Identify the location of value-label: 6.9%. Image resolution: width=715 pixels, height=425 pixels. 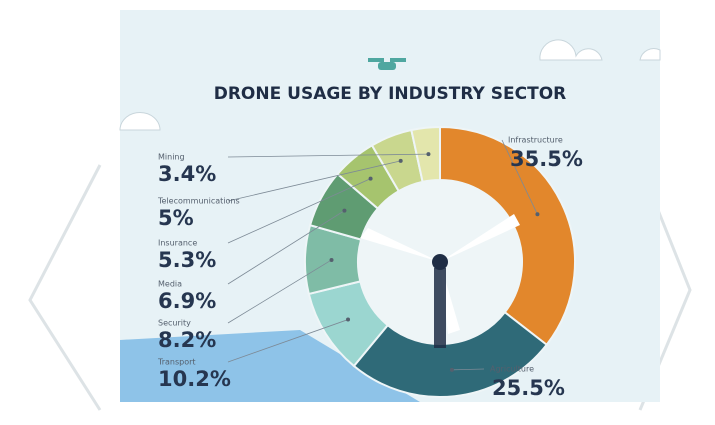
(187, 301).